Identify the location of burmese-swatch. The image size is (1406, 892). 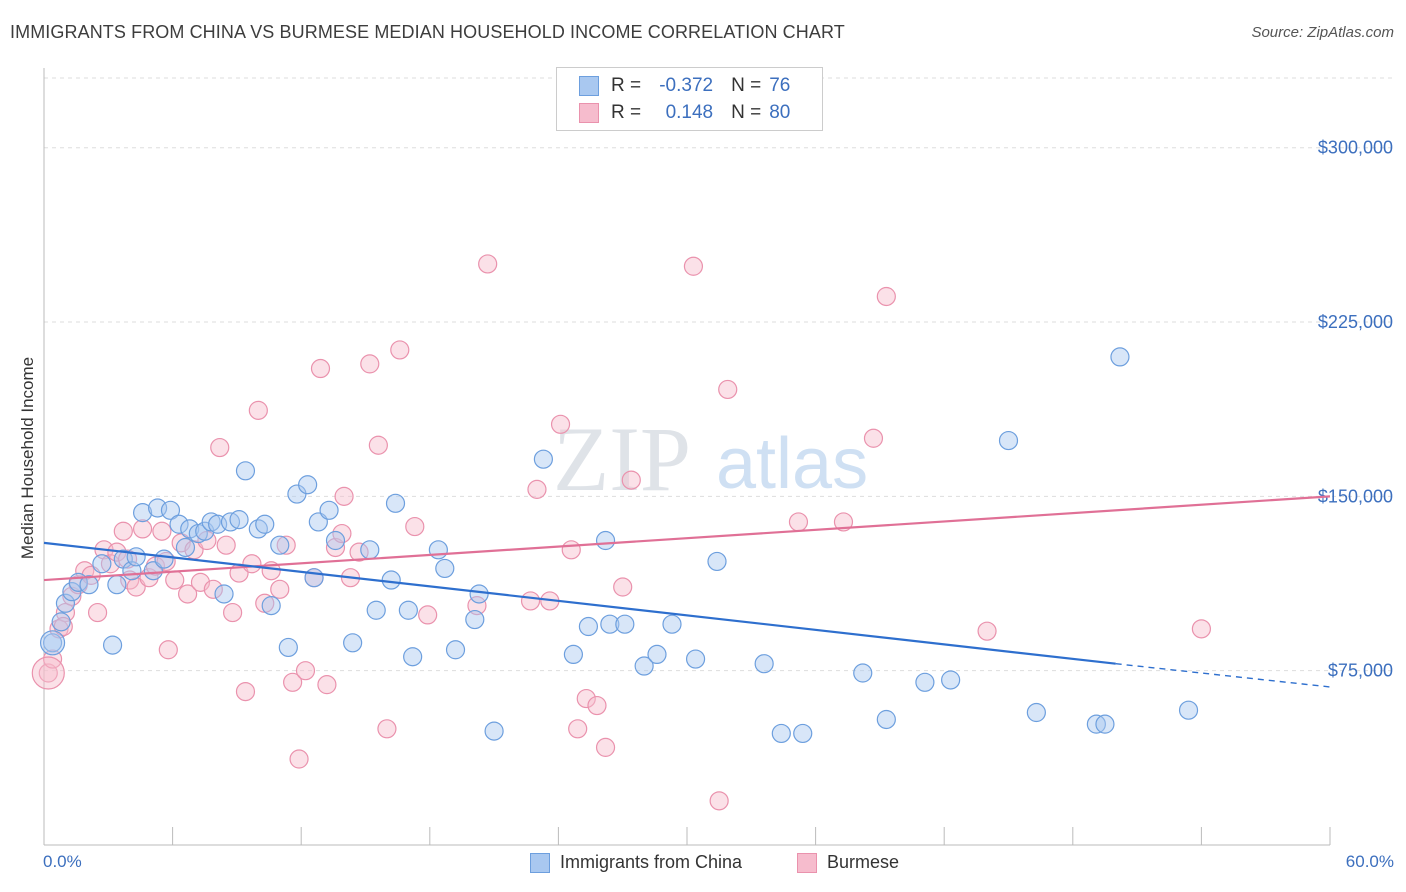
(589, 113).